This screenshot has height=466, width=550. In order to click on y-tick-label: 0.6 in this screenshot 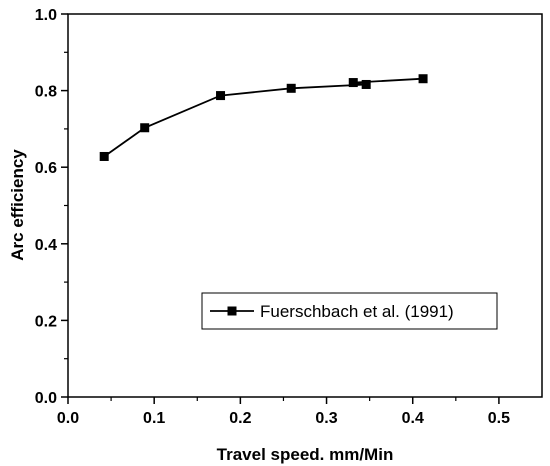, I will do `click(46, 168)`.